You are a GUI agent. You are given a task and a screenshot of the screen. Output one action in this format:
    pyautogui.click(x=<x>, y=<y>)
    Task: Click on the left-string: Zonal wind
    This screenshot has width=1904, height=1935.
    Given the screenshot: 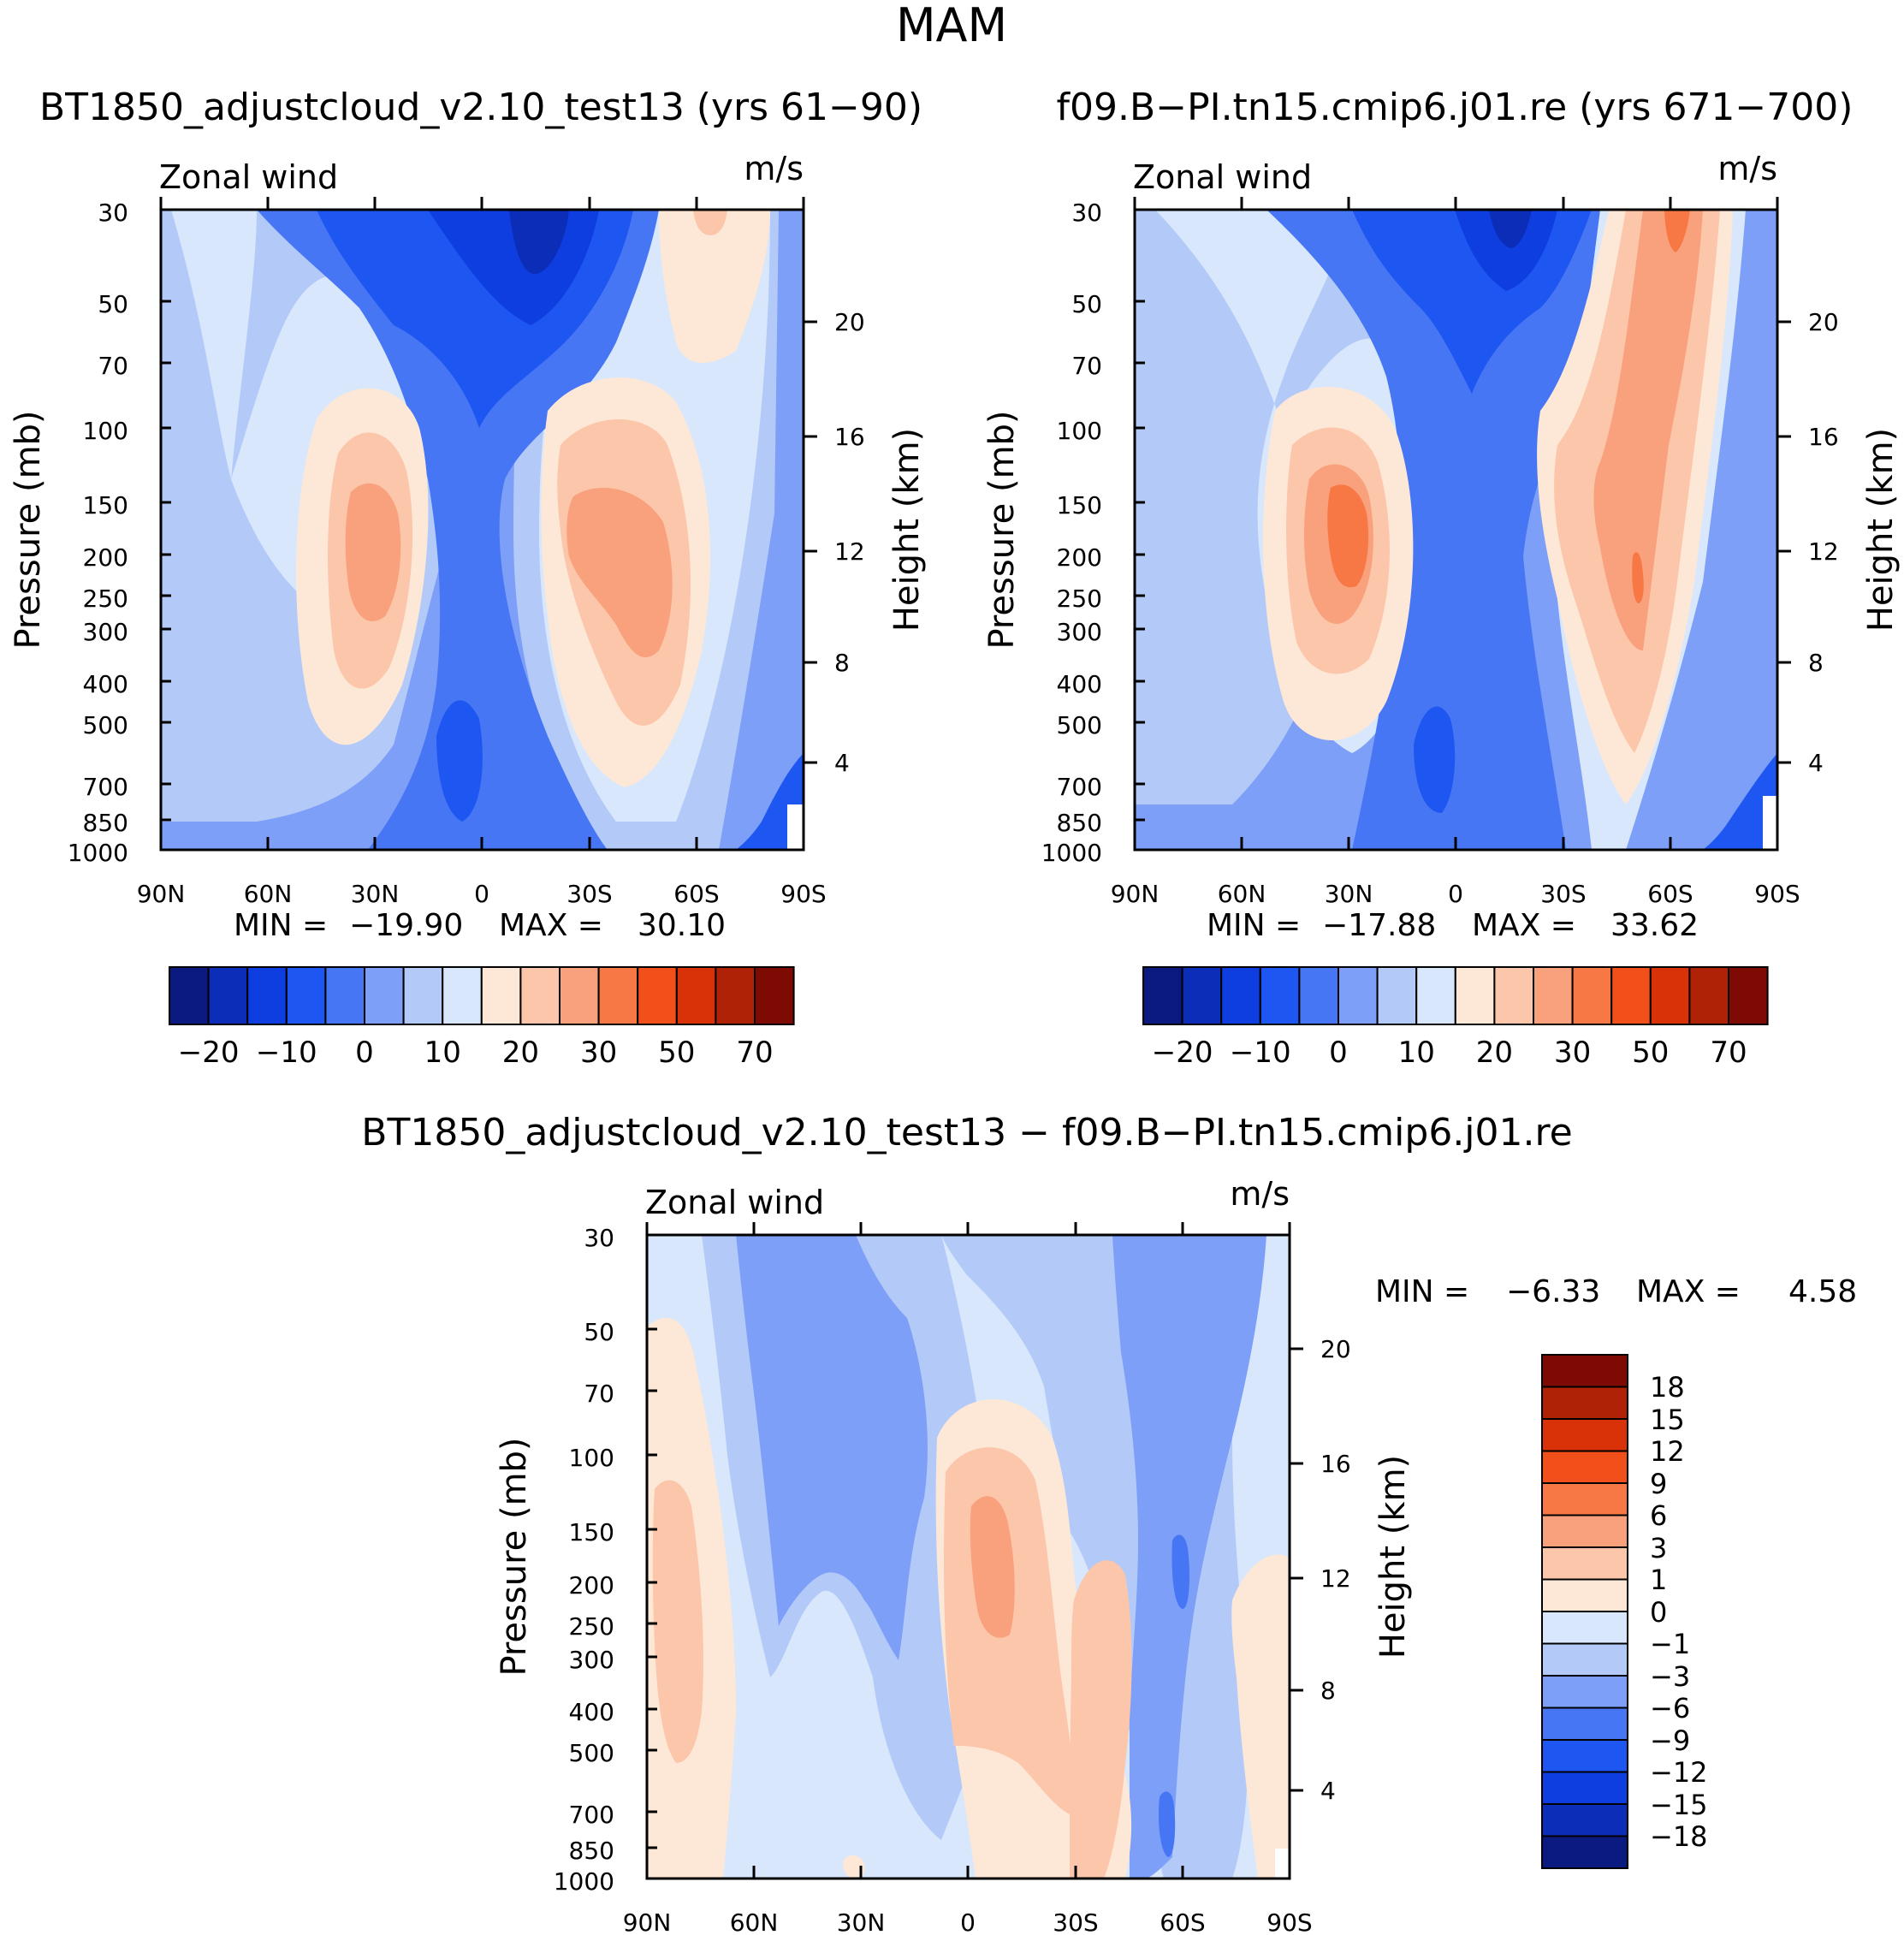 What is the action you would take?
    pyautogui.click(x=734, y=1202)
    